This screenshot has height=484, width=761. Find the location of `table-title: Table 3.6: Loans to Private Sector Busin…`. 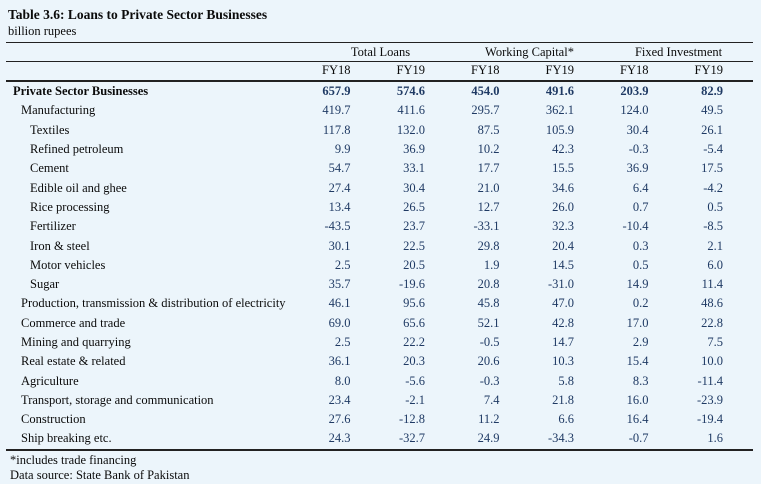

table-title: Table 3.6: Loans to Private Sector Busin… is located at coordinates (138, 14).